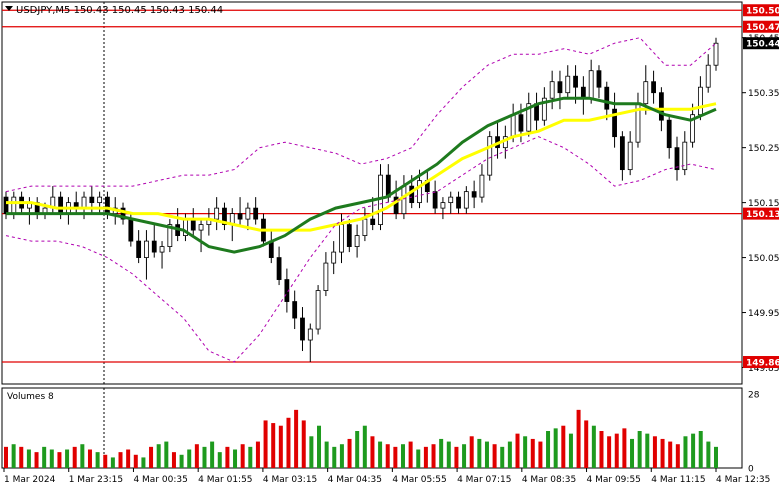 The image size is (781, 489). I want to click on y-tick-label: 150.25, so click(764, 149).